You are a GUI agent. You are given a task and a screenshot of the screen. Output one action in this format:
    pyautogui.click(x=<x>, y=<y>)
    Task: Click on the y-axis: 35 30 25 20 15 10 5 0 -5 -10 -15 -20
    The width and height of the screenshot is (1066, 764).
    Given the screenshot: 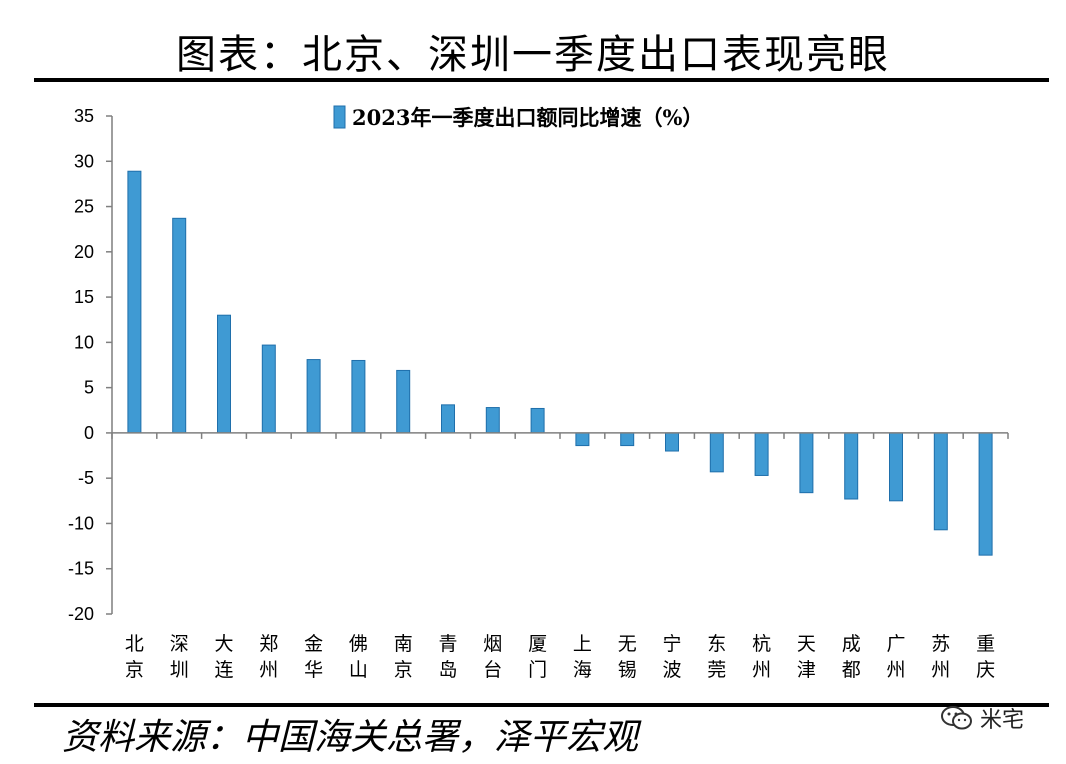 What is the action you would take?
    pyautogui.click(x=90, y=365)
    